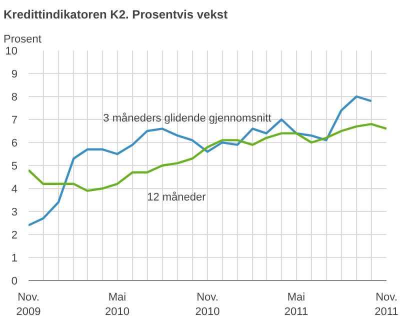 This screenshot has width=400, height=320. I want to click on series-label: 3 måneders glidende gjennomsnitt, so click(187, 118).